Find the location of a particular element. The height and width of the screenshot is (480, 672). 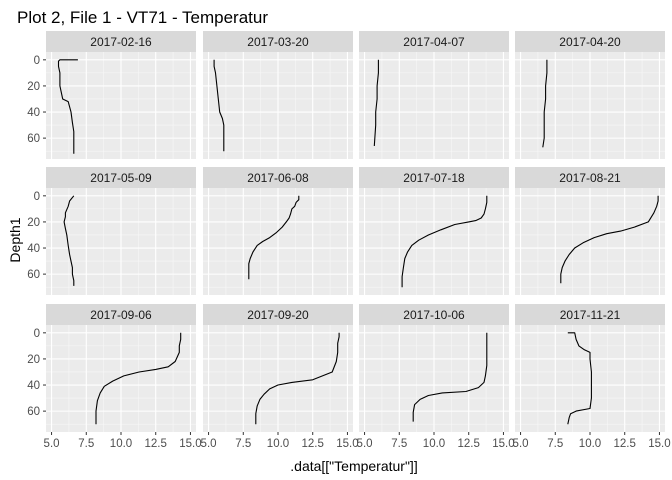

facet-strip-label: 2017-09-20 is located at coordinates (278, 315).